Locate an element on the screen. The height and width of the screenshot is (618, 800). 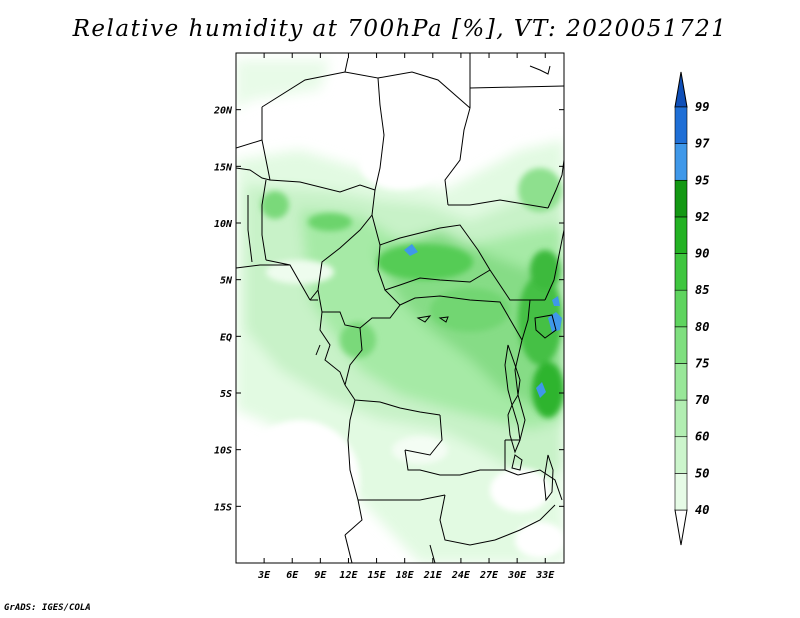
colorbar-label: 97 is located at coordinates (702, 144).